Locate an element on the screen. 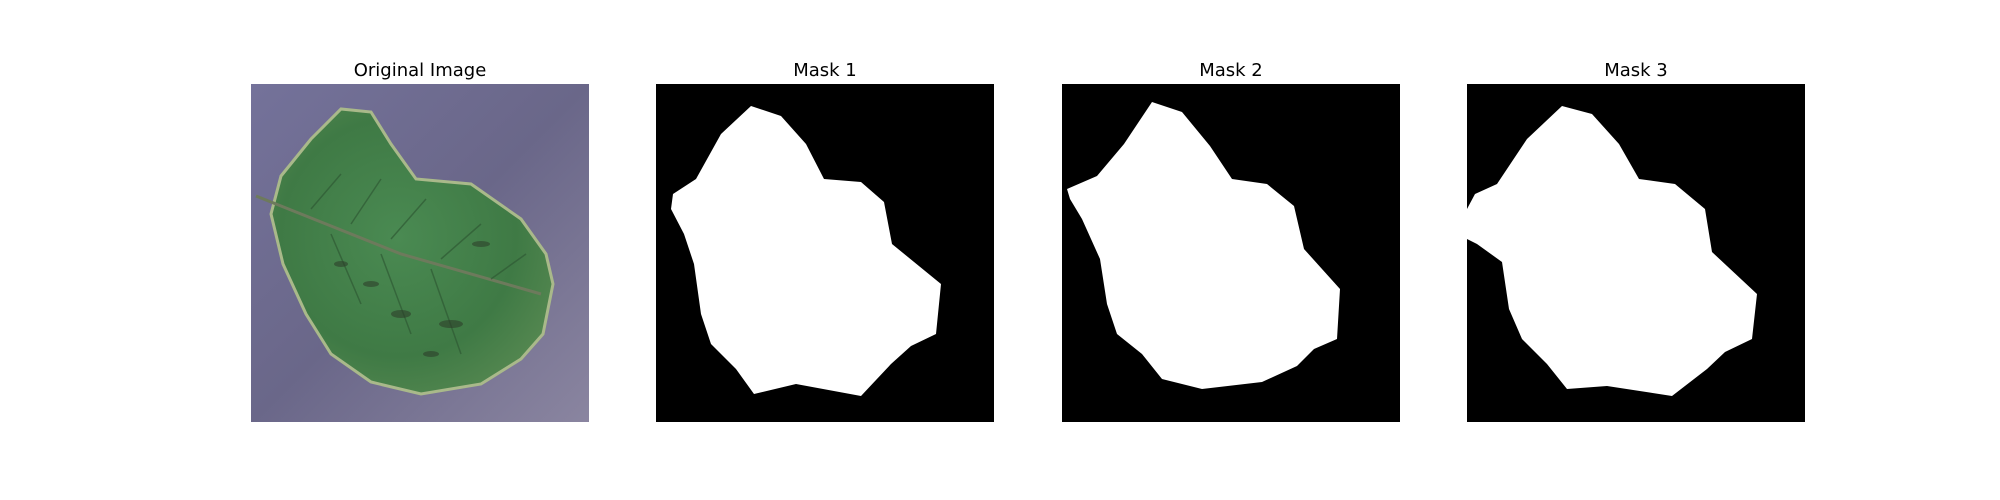 The image size is (2000, 500). mask-3-image is located at coordinates (1636, 253).